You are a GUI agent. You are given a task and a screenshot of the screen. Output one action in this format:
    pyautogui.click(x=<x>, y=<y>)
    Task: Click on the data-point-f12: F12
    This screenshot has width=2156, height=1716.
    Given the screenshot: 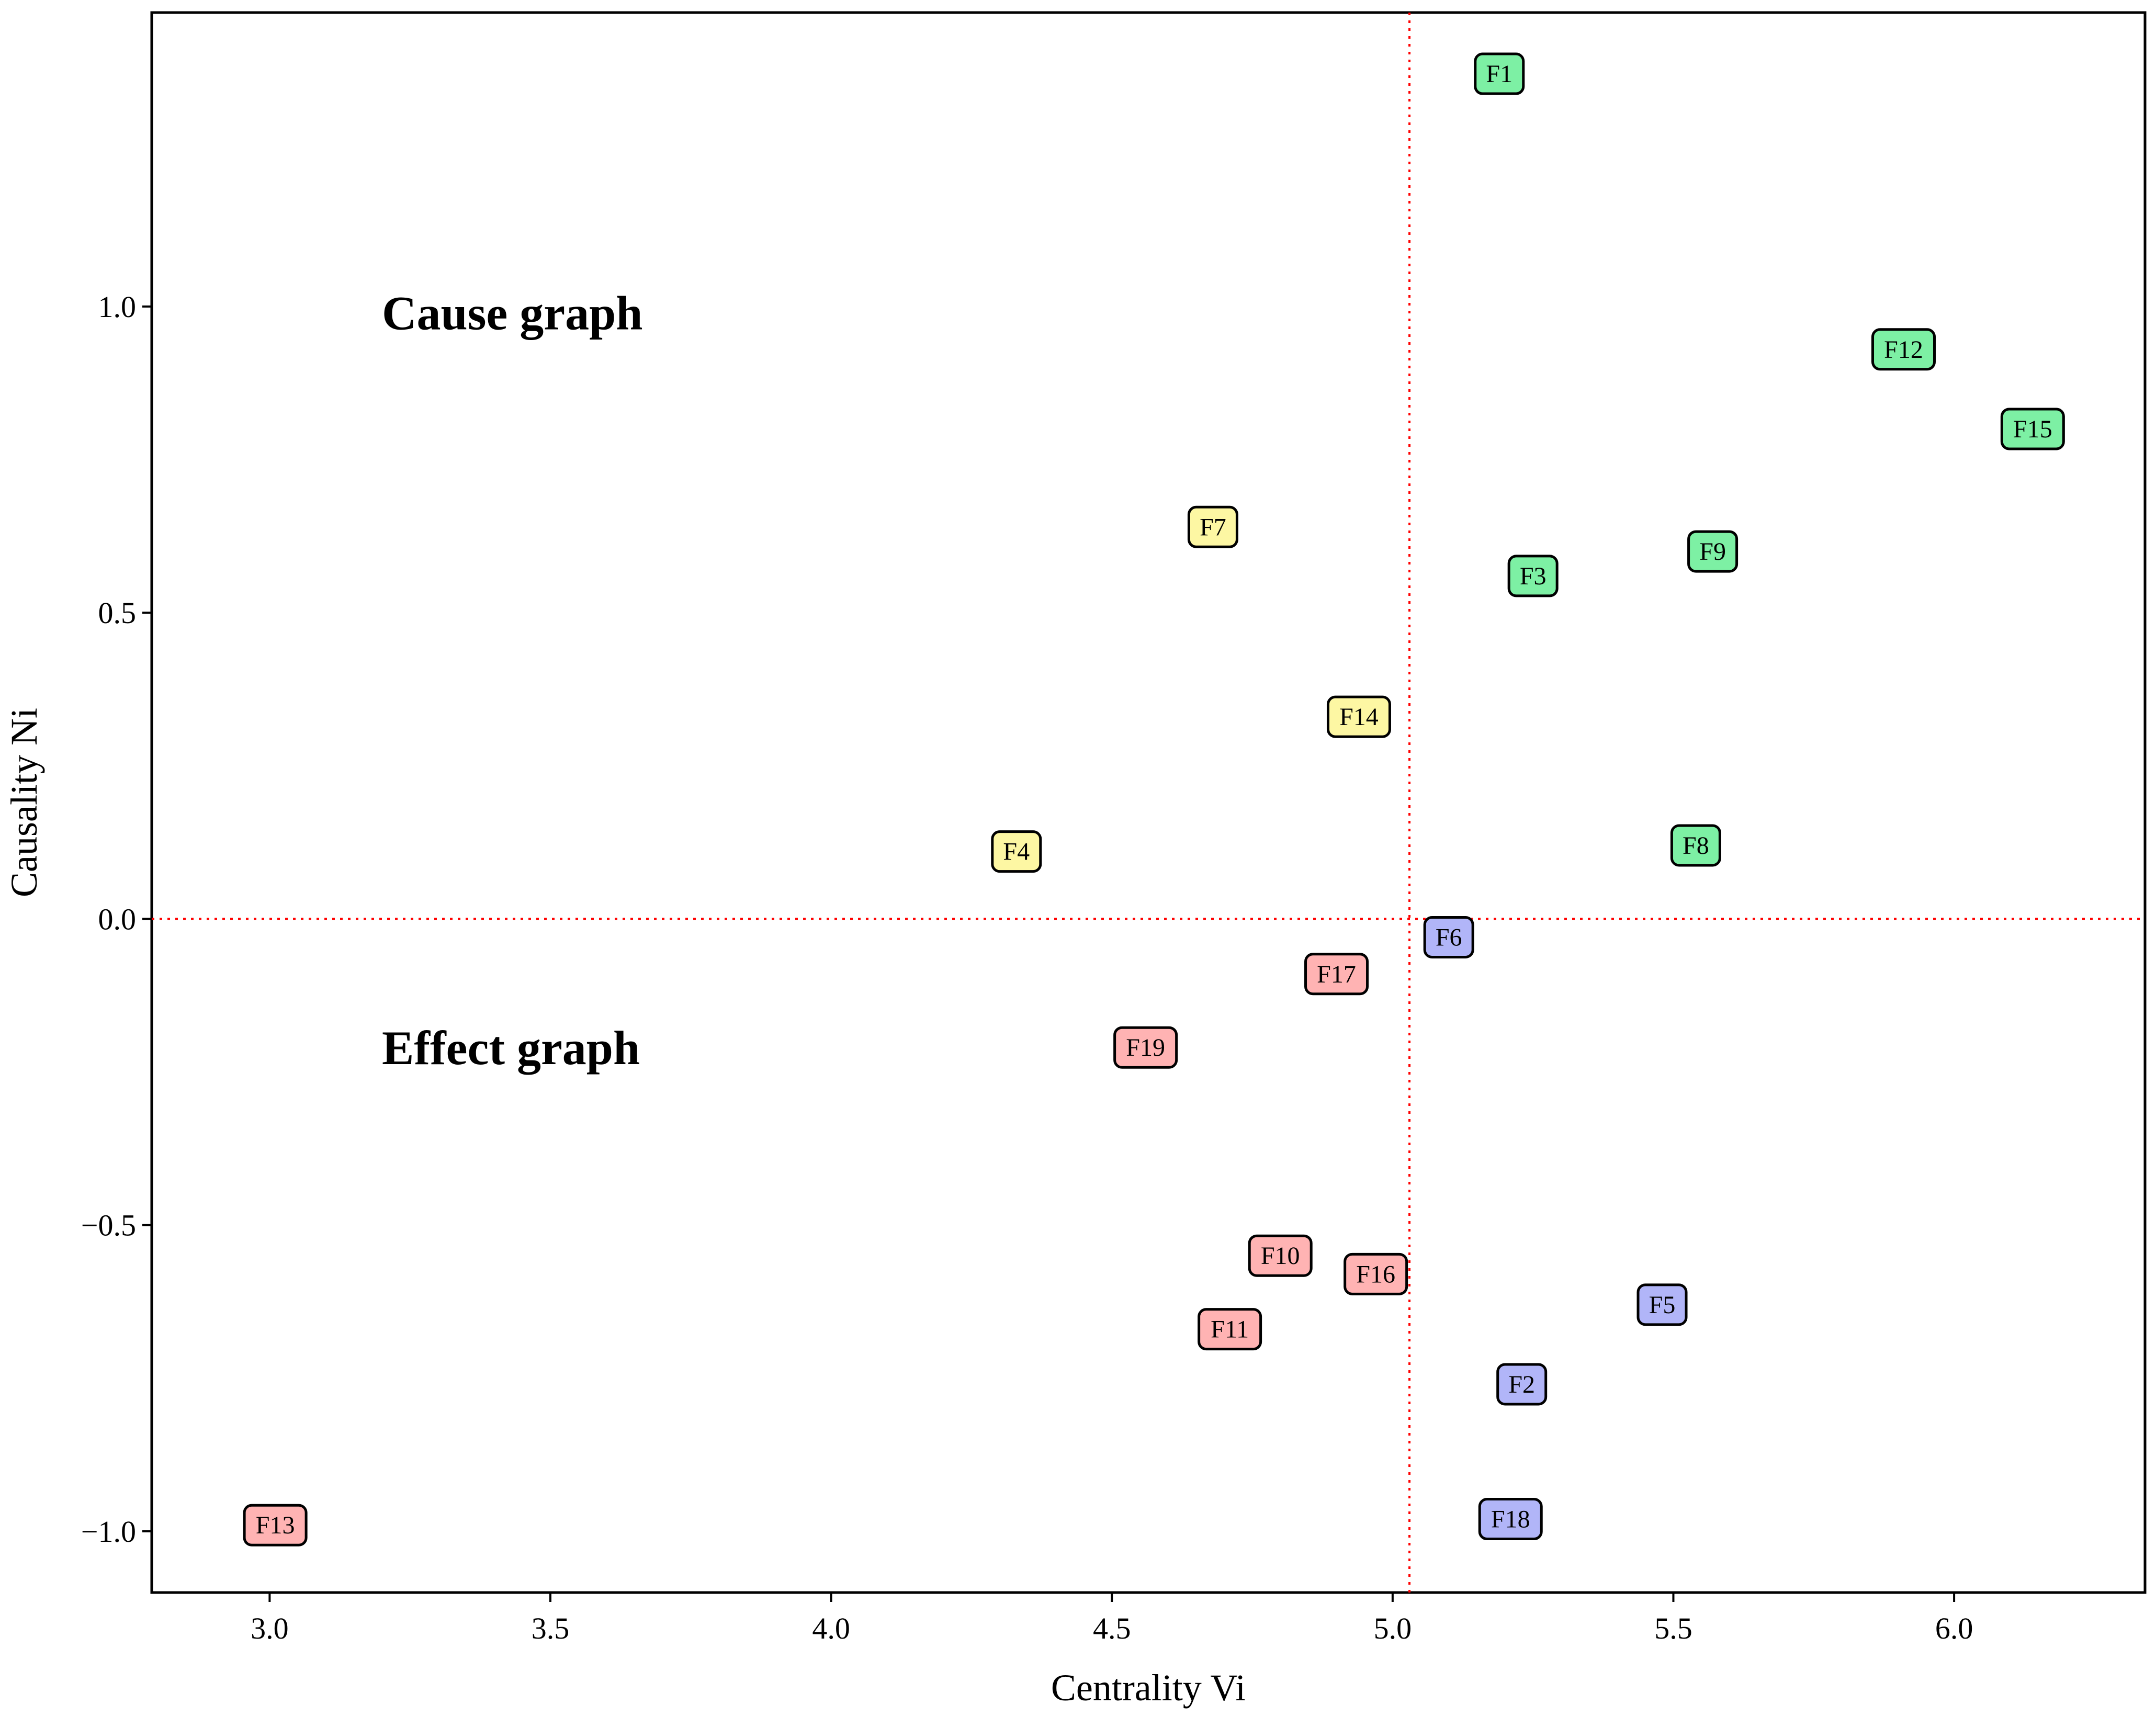 What is the action you would take?
    pyautogui.click(x=1904, y=349)
    